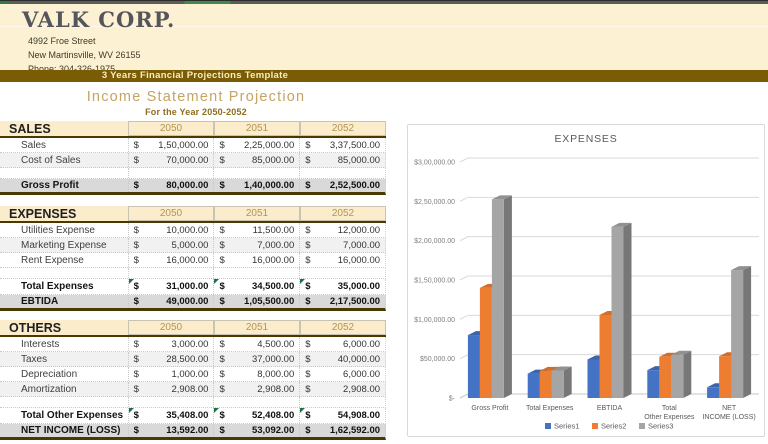 The image size is (768, 444). I want to click on y-axis-tick-label: $2,50,000.00, so click(434, 202).